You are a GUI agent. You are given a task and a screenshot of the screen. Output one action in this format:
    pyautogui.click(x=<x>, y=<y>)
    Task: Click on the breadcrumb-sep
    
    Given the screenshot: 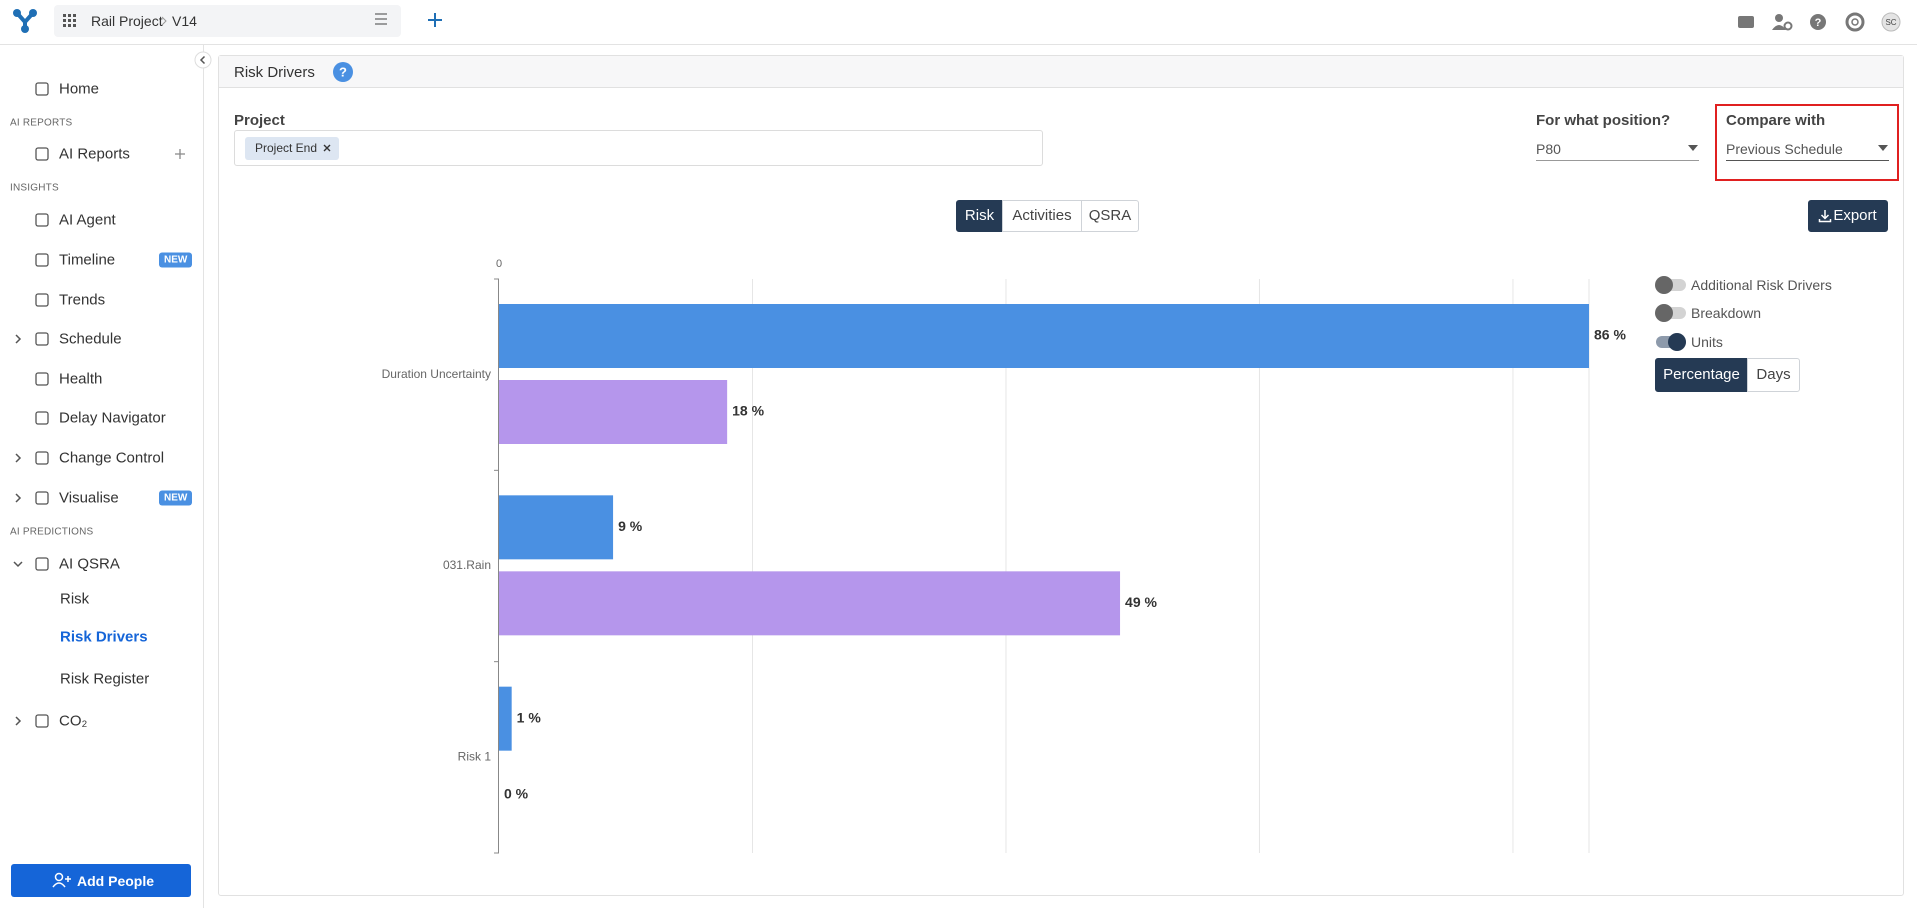 What is the action you would take?
    pyautogui.click(x=164, y=21)
    